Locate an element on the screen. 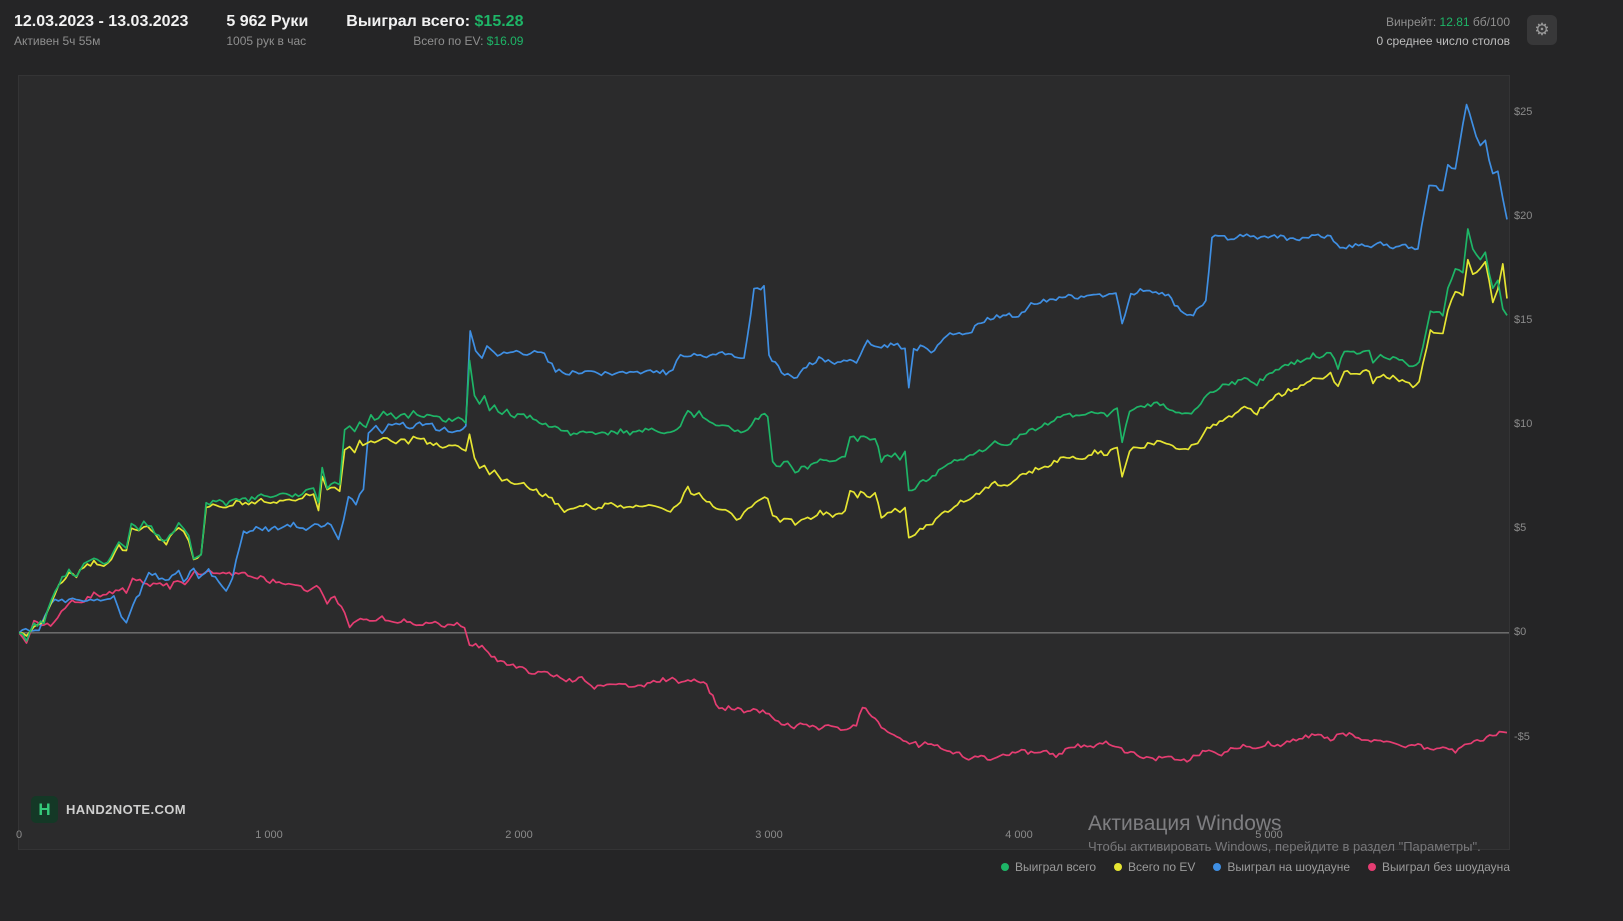 The image size is (1623, 921). legend-label: Выиграл без шоудауна is located at coordinates (1446, 867).